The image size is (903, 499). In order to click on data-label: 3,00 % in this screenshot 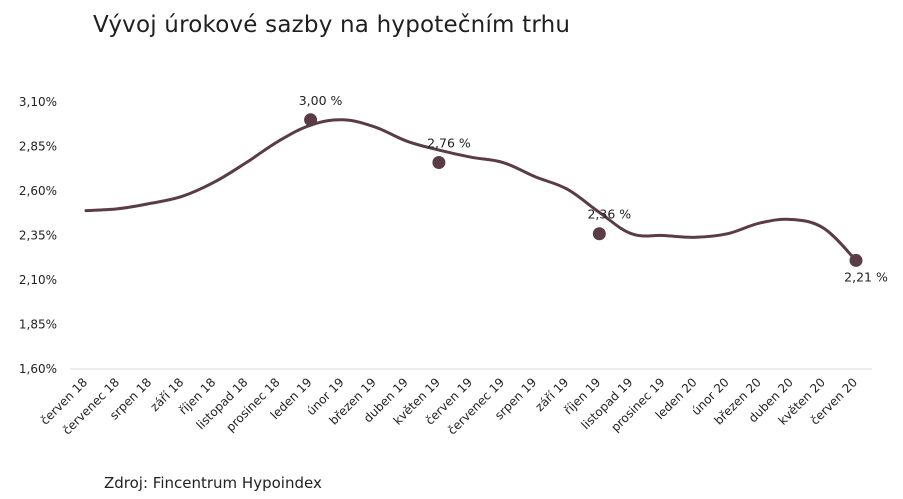, I will do `click(321, 100)`.